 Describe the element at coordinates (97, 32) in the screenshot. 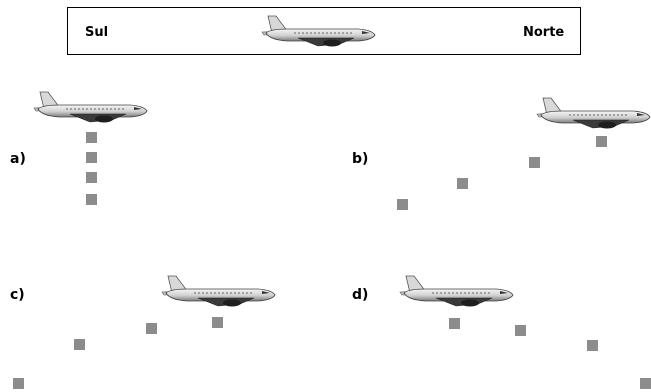

I see `south-label: Sul` at that location.